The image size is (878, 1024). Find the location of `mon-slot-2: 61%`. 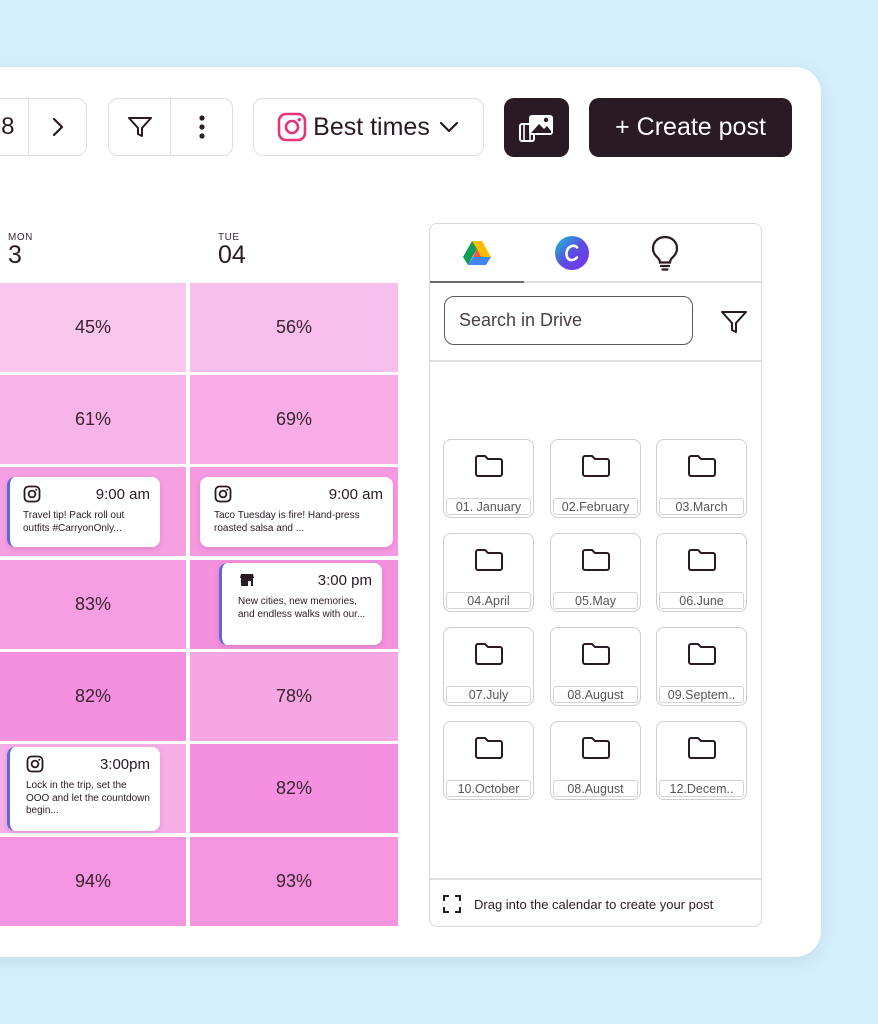

mon-slot-2: 61% is located at coordinates (93, 419).